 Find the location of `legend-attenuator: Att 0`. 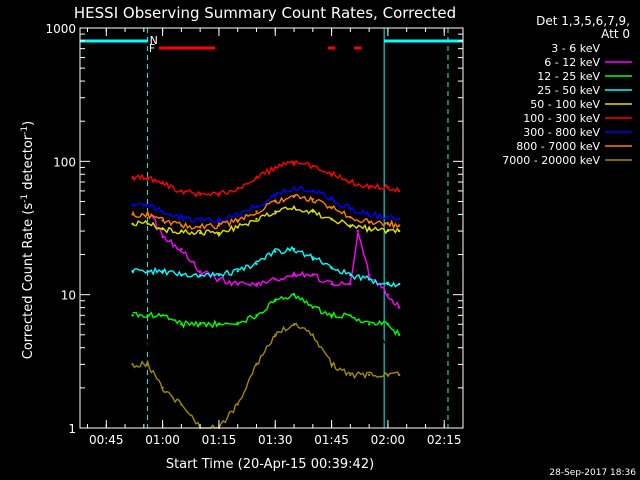

legend-attenuator: Att 0 is located at coordinates (615, 34).